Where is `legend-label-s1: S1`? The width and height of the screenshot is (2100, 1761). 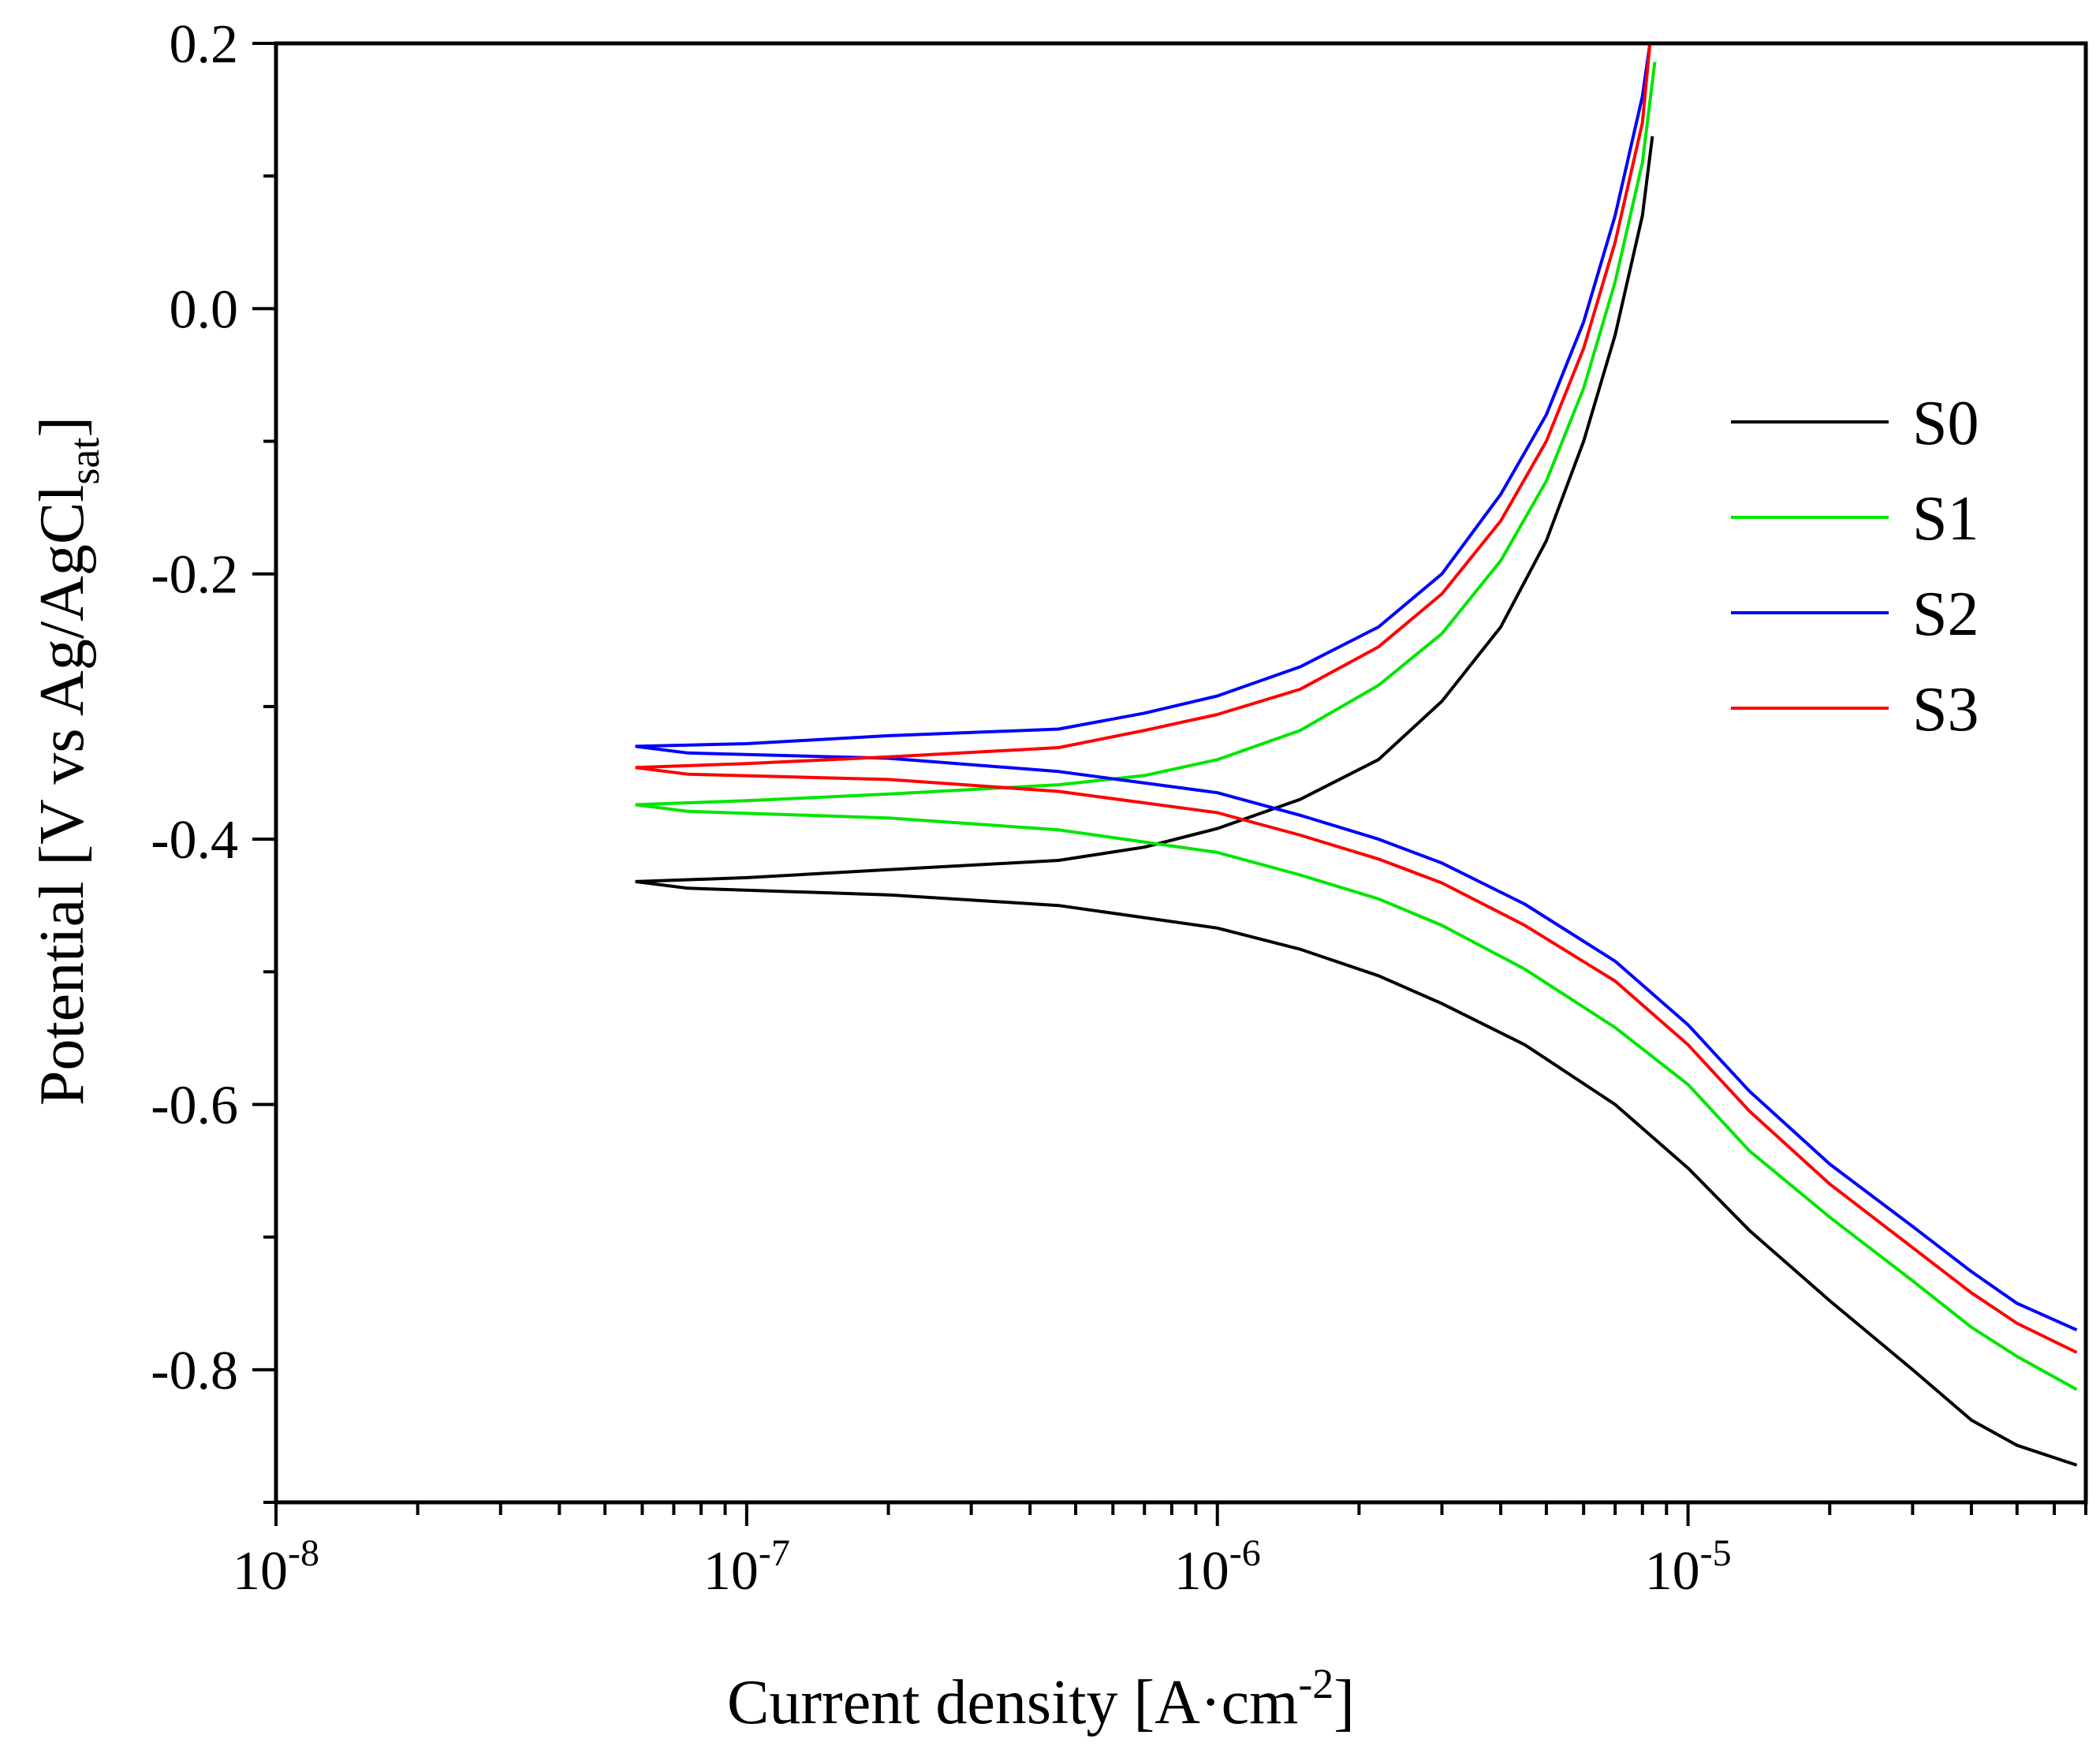
legend-label-s1: S1 is located at coordinates (1946, 519).